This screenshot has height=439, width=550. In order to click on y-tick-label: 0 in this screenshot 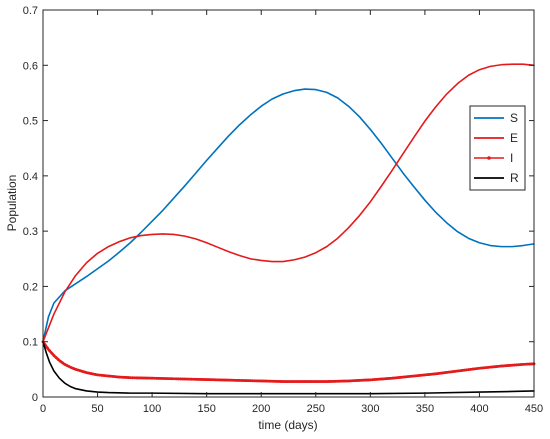, I will do `click(35, 398)`.